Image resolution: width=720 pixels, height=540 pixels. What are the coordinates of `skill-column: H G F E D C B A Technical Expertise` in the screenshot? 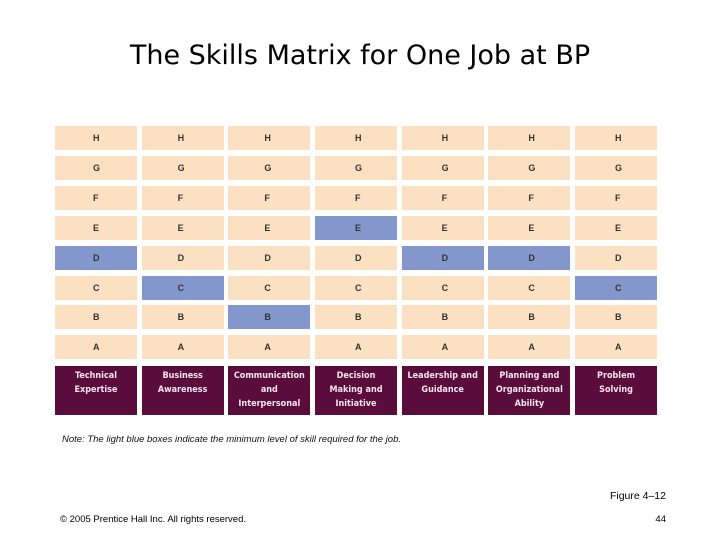 It's located at (96, 270).